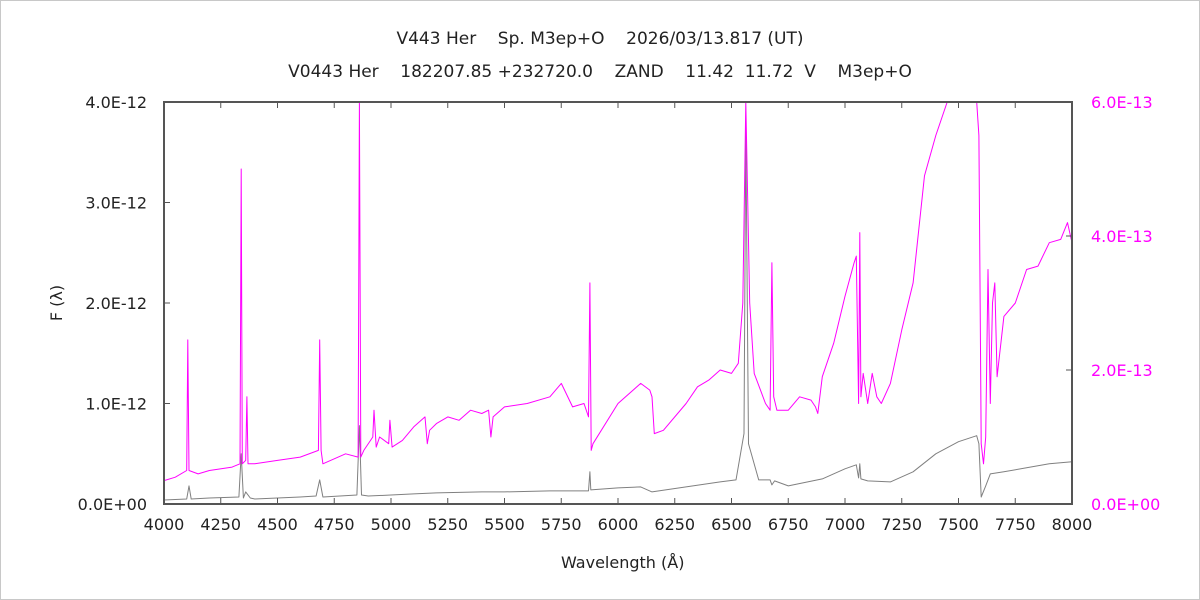 This screenshot has height=600, width=1200. What do you see at coordinates (1122, 102) in the screenshot?
I see `y-right-tick-label: 6.0E-13` at bounding box center [1122, 102].